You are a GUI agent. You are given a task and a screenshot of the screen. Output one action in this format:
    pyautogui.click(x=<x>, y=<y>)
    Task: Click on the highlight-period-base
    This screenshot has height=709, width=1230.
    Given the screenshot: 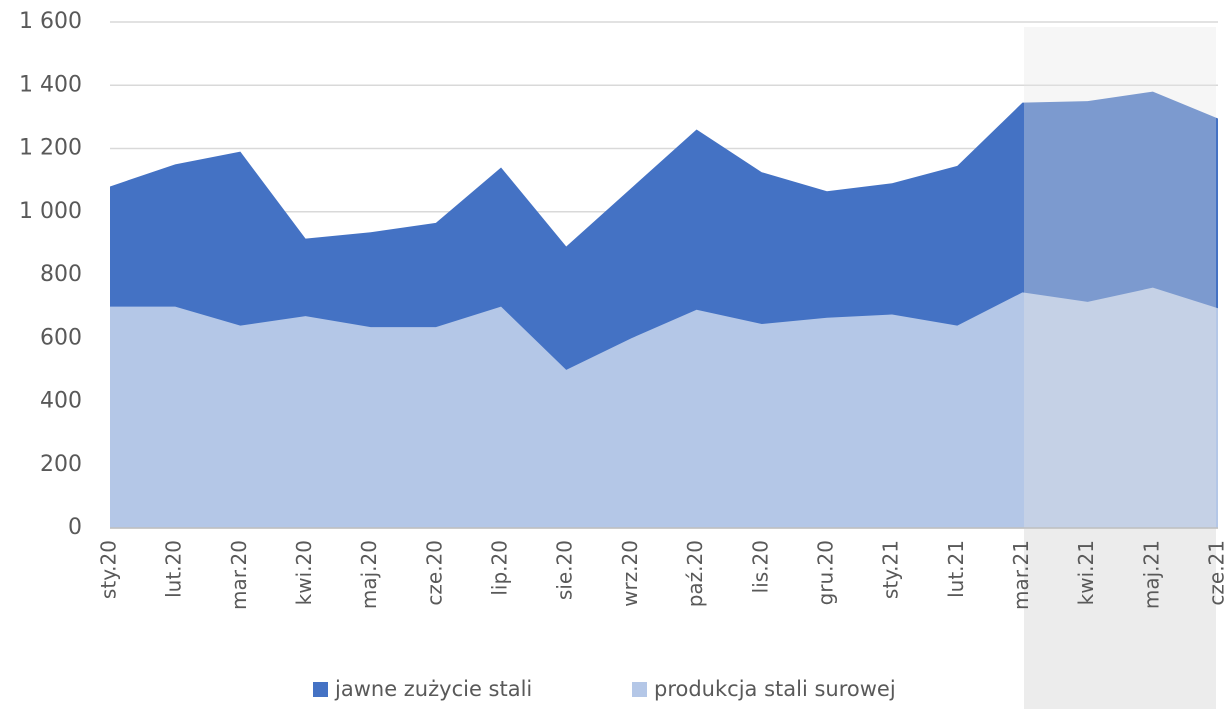 What is the action you would take?
    pyautogui.click(x=1120, y=618)
    